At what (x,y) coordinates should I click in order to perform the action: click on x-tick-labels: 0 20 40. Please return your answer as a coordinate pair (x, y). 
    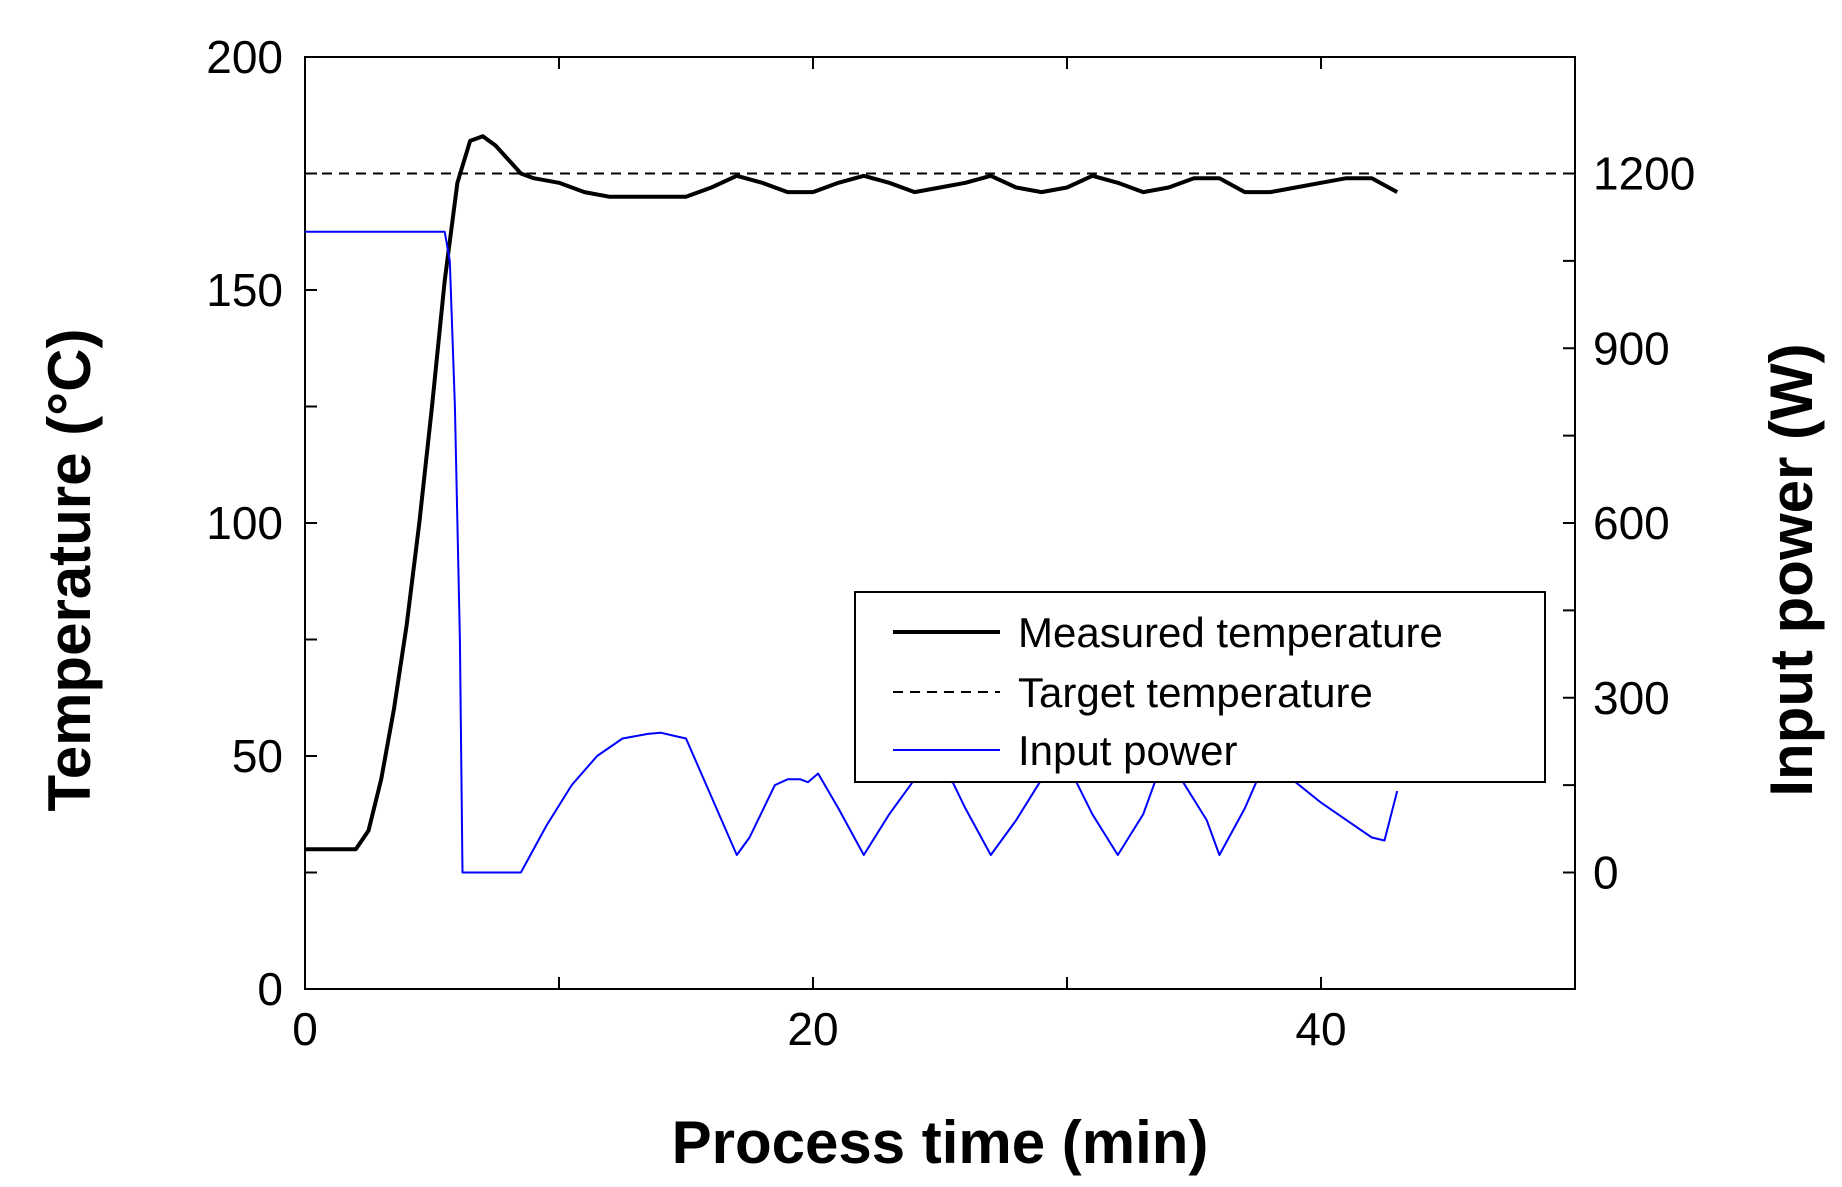
    Looking at the image, I should click on (819, 1029).